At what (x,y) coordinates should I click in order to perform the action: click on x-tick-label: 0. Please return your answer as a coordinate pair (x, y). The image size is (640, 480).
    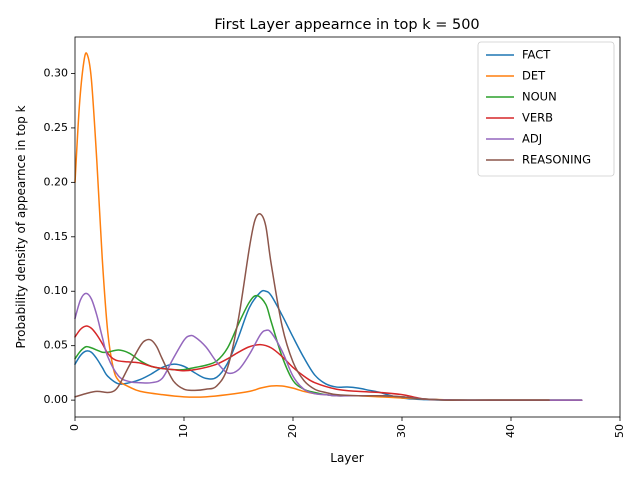
    Looking at the image, I should click on (74, 427).